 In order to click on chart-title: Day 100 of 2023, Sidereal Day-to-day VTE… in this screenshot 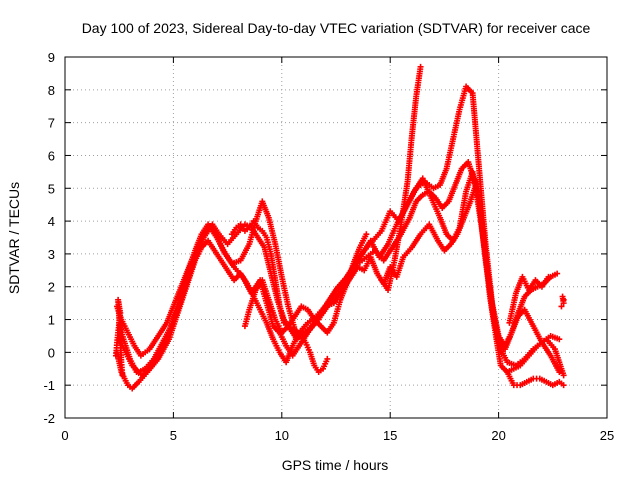, I will do `click(336, 28)`.